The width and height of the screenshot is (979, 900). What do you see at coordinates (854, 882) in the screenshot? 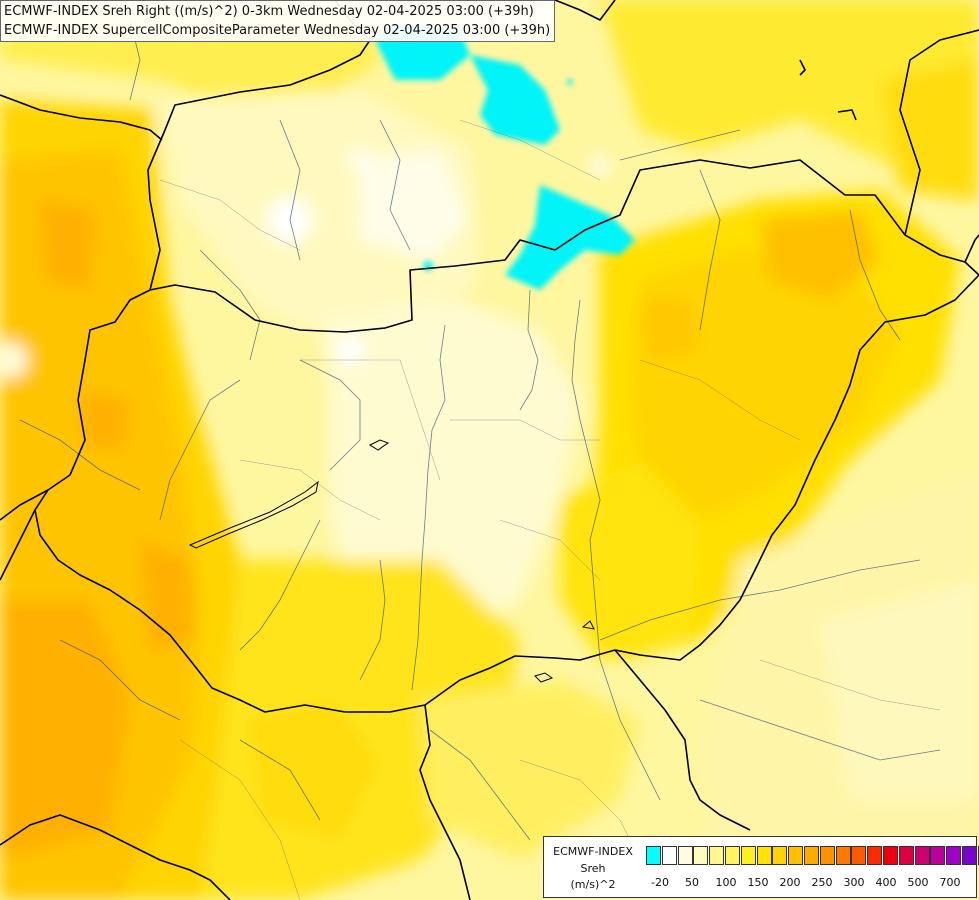
I see `legend-tick-label: 300` at bounding box center [854, 882].